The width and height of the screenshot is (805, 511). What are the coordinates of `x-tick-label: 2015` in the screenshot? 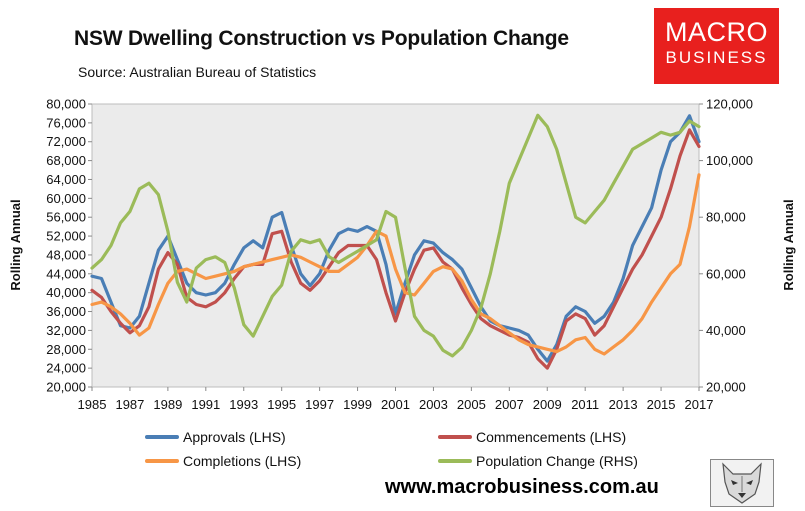 It's located at (661, 404).